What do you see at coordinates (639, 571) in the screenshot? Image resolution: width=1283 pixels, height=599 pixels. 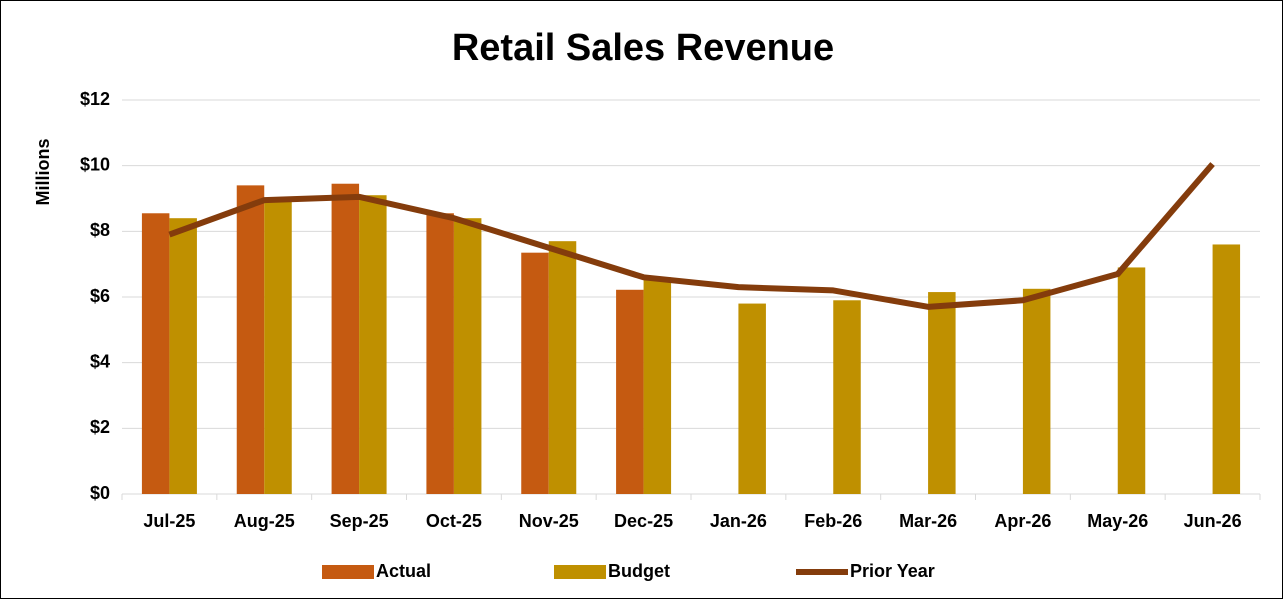 I see `legend-label: Budget` at bounding box center [639, 571].